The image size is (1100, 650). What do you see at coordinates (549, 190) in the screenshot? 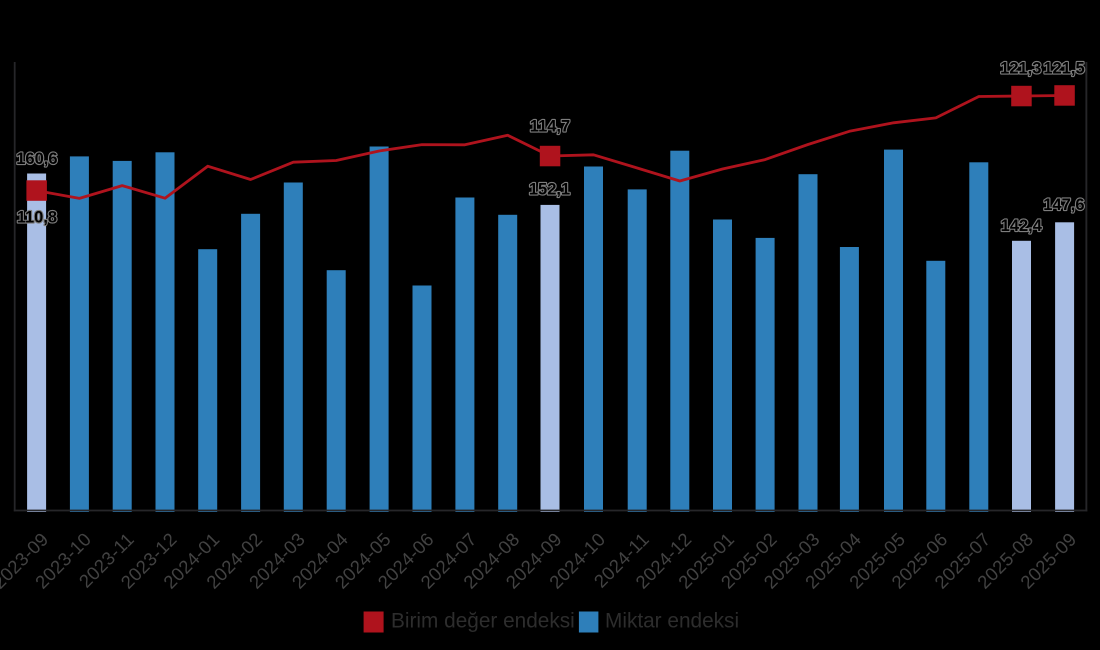
I see `svg-text: 152,1` at bounding box center [549, 190].